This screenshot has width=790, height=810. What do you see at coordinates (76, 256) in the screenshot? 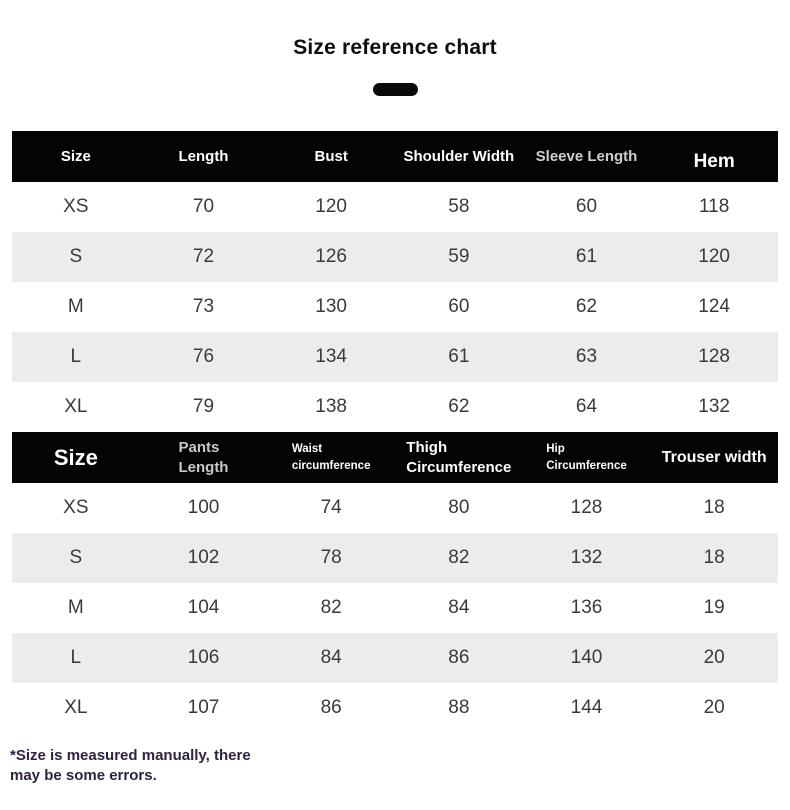
I see `table-cell: S` at bounding box center [76, 256].